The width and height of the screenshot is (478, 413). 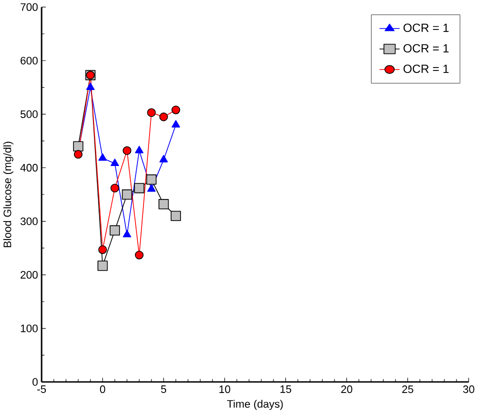 What do you see at coordinates (224, 389) in the screenshot?
I see `x-tick-label: 10` at bounding box center [224, 389].